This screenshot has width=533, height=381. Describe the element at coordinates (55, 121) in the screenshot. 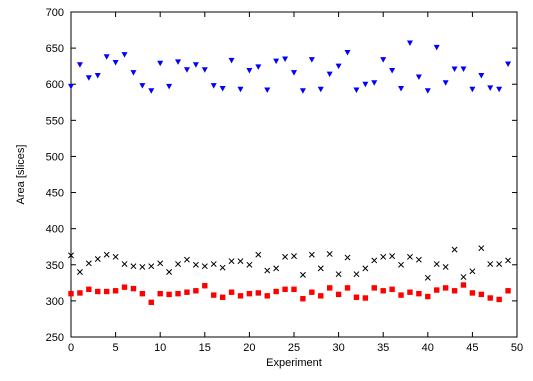

I see `y-tick-label: 550` at that location.